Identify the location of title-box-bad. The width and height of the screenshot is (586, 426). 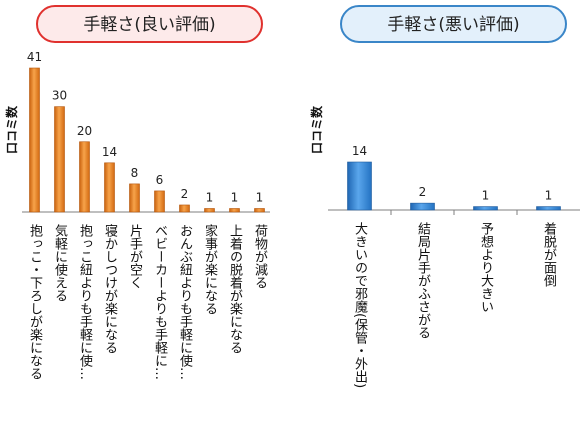
(453, 24).